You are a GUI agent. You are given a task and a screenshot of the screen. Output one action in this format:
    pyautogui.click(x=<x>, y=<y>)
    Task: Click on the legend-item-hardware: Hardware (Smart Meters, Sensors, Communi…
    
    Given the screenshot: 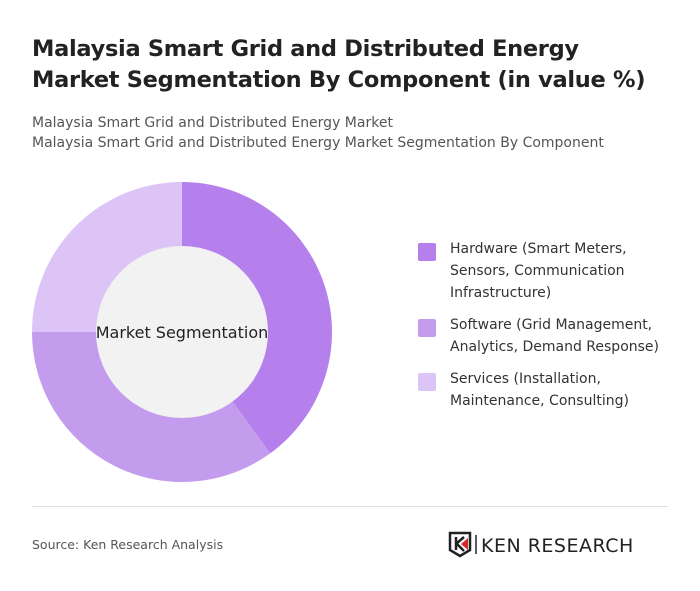 What is the action you would take?
    pyautogui.click(x=553, y=271)
    